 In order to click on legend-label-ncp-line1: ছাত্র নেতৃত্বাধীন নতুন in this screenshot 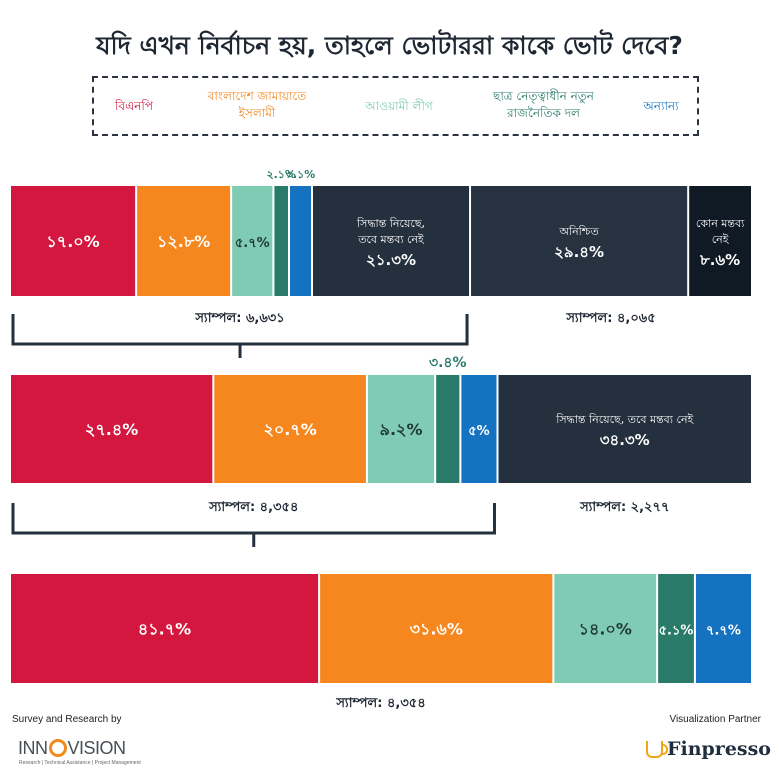, I will do `click(543, 96)`.